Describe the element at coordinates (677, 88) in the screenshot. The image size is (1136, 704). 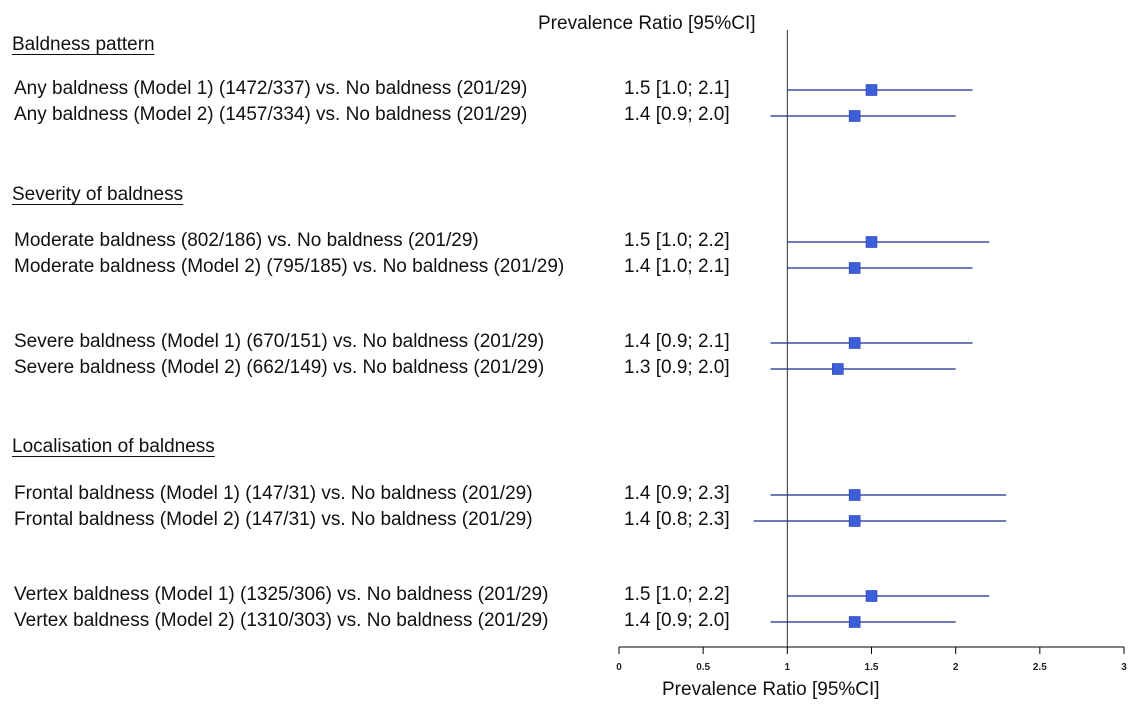
I see `row-ci-text: 1.5 [1.0; 2.1]` at that location.